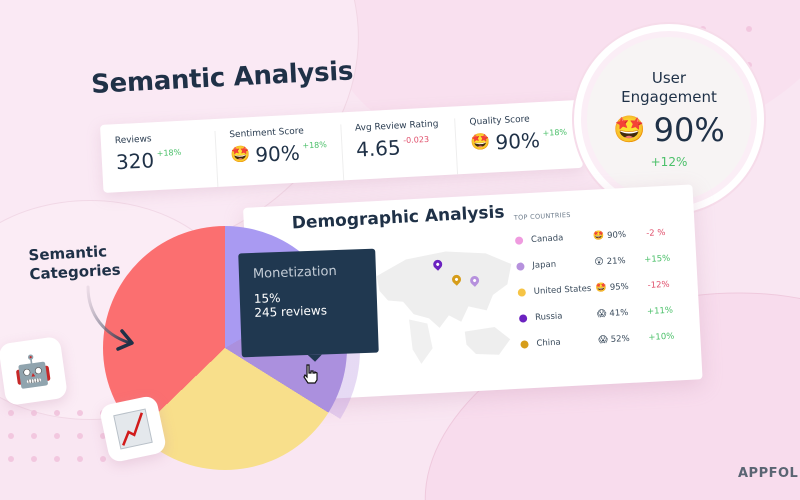 This screenshot has height=500, width=800. What do you see at coordinates (661, 337) in the screenshot?
I see `country-delta: +10%` at bounding box center [661, 337].